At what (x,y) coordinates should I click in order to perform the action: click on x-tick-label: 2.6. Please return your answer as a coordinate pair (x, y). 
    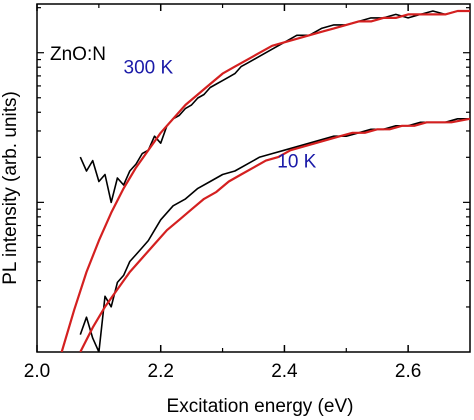
    Looking at the image, I should click on (408, 371).